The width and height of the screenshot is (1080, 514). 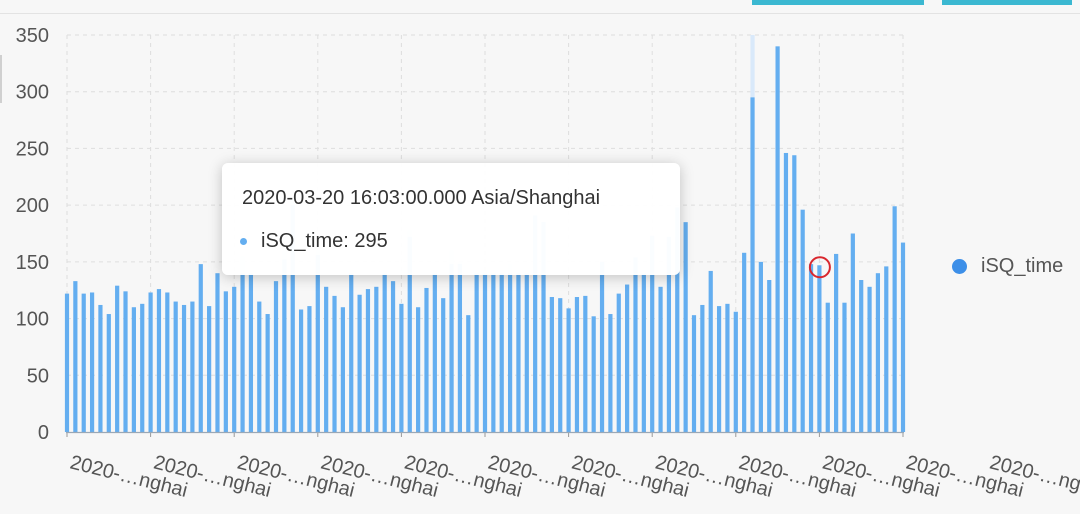 What do you see at coordinates (1022, 266) in the screenshot?
I see `legend-label: iSQ_time` at bounding box center [1022, 266].